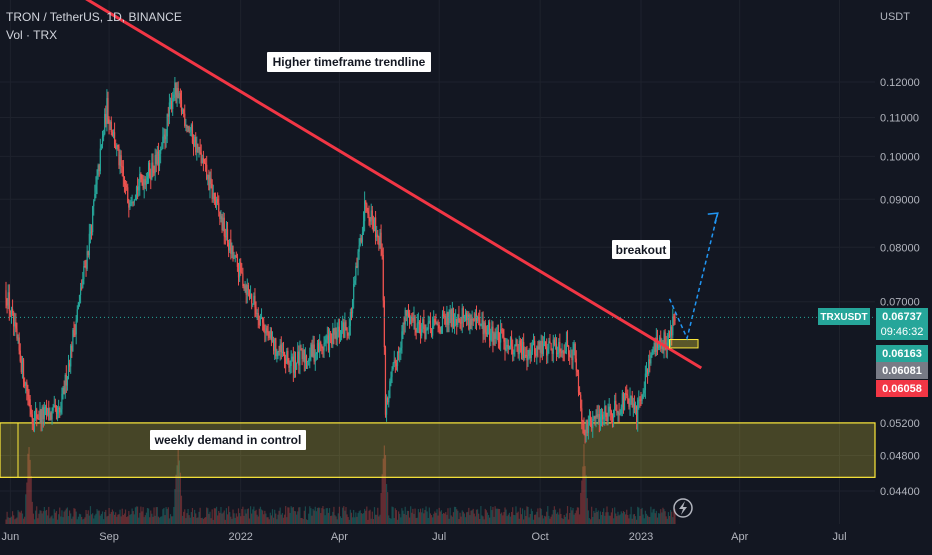 This screenshot has width=932, height=555. Describe the element at coordinates (684, 344) in the screenshot. I see `breakout-retest-box` at that location.